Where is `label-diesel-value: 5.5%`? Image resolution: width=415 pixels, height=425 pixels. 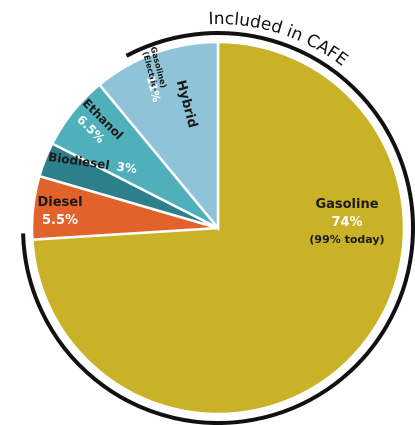 label-diesel-value: 5.5% is located at coordinates (60, 220).